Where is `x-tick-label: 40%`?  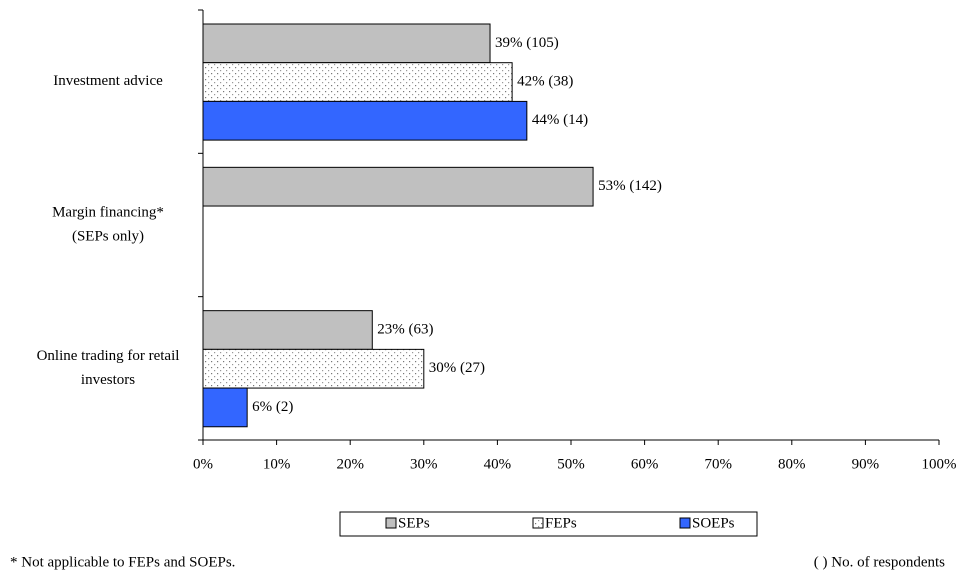 x-tick-label: 40% is located at coordinates (498, 464).